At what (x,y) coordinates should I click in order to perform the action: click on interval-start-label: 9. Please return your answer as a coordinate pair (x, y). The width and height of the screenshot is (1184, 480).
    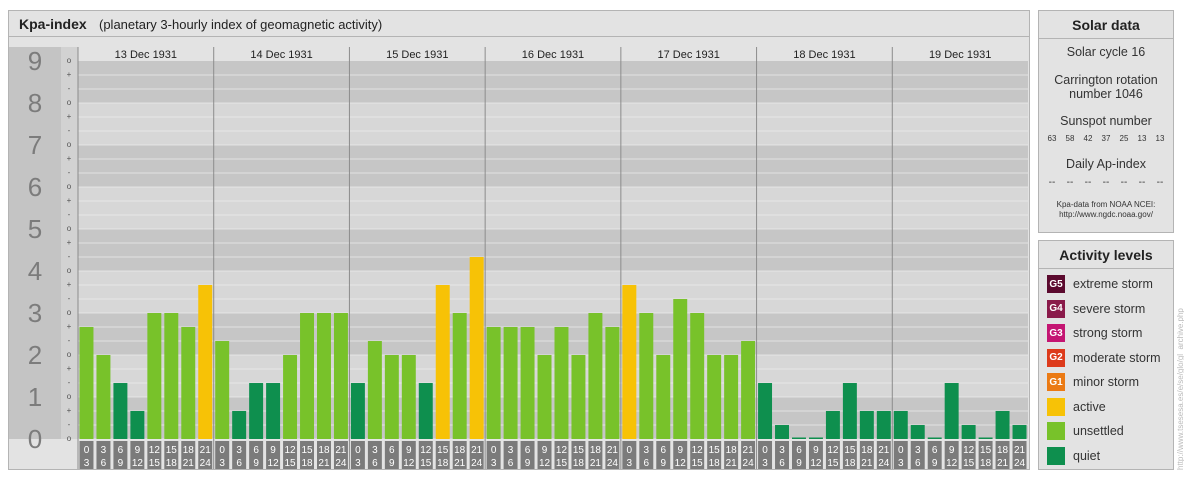
    Looking at the image, I should click on (952, 450).